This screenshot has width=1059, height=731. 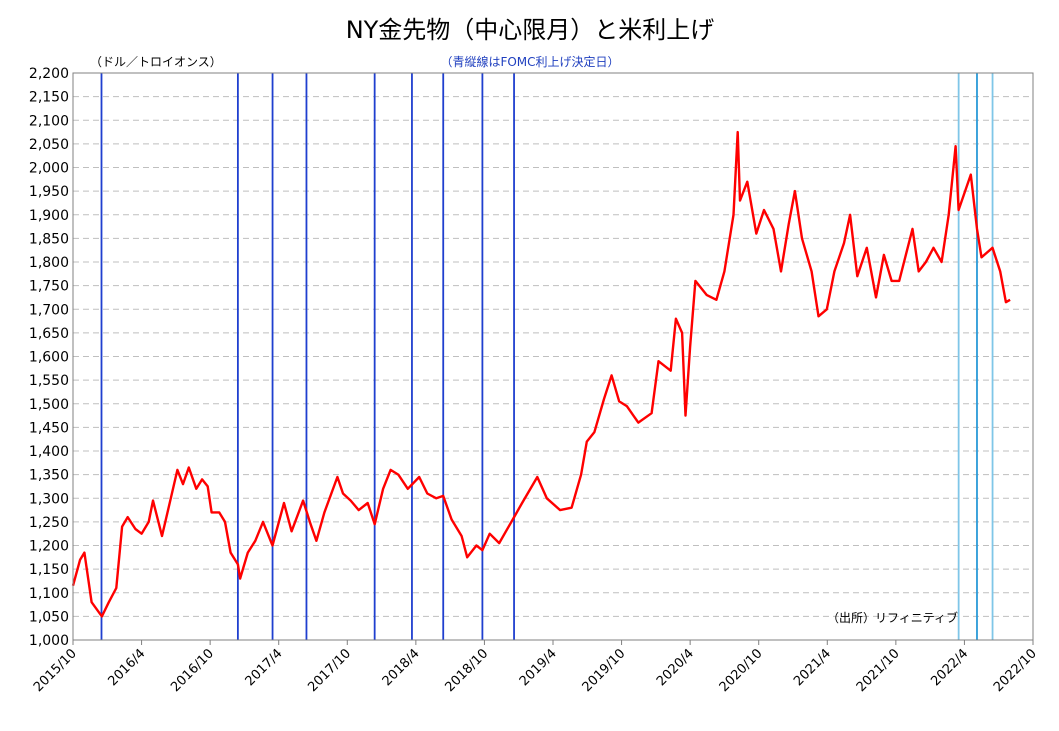 What do you see at coordinates (55, 670) in the screenshot?
I see `x-tick-label: 2015/10` at bounding box center [55, 670].